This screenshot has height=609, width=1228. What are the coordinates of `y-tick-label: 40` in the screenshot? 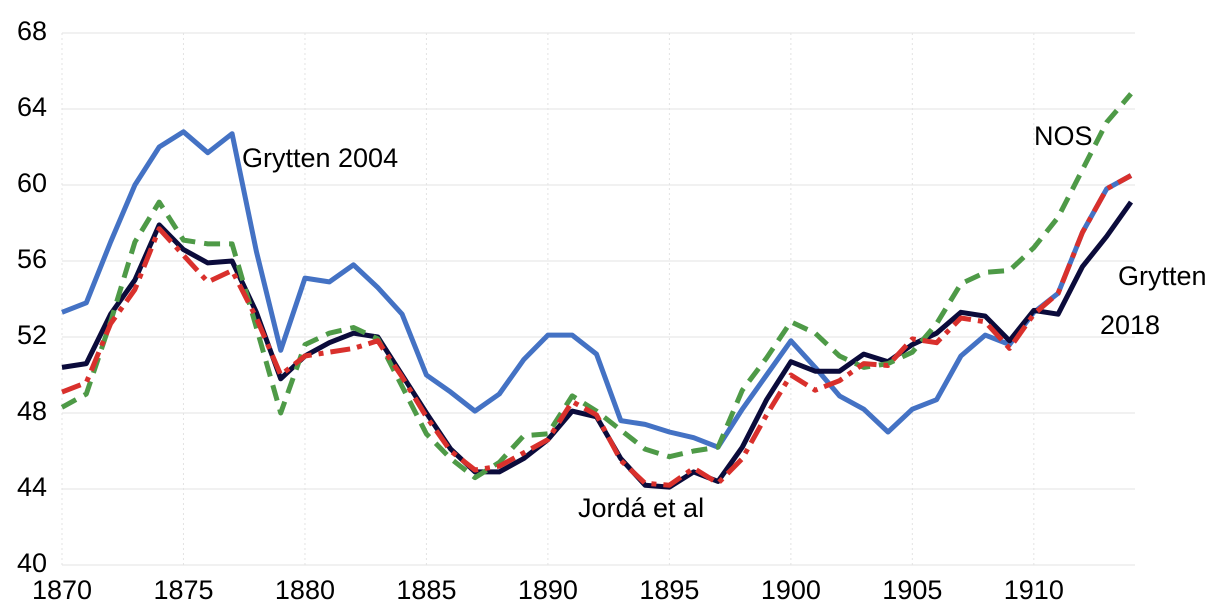 It's located at (32, 563).